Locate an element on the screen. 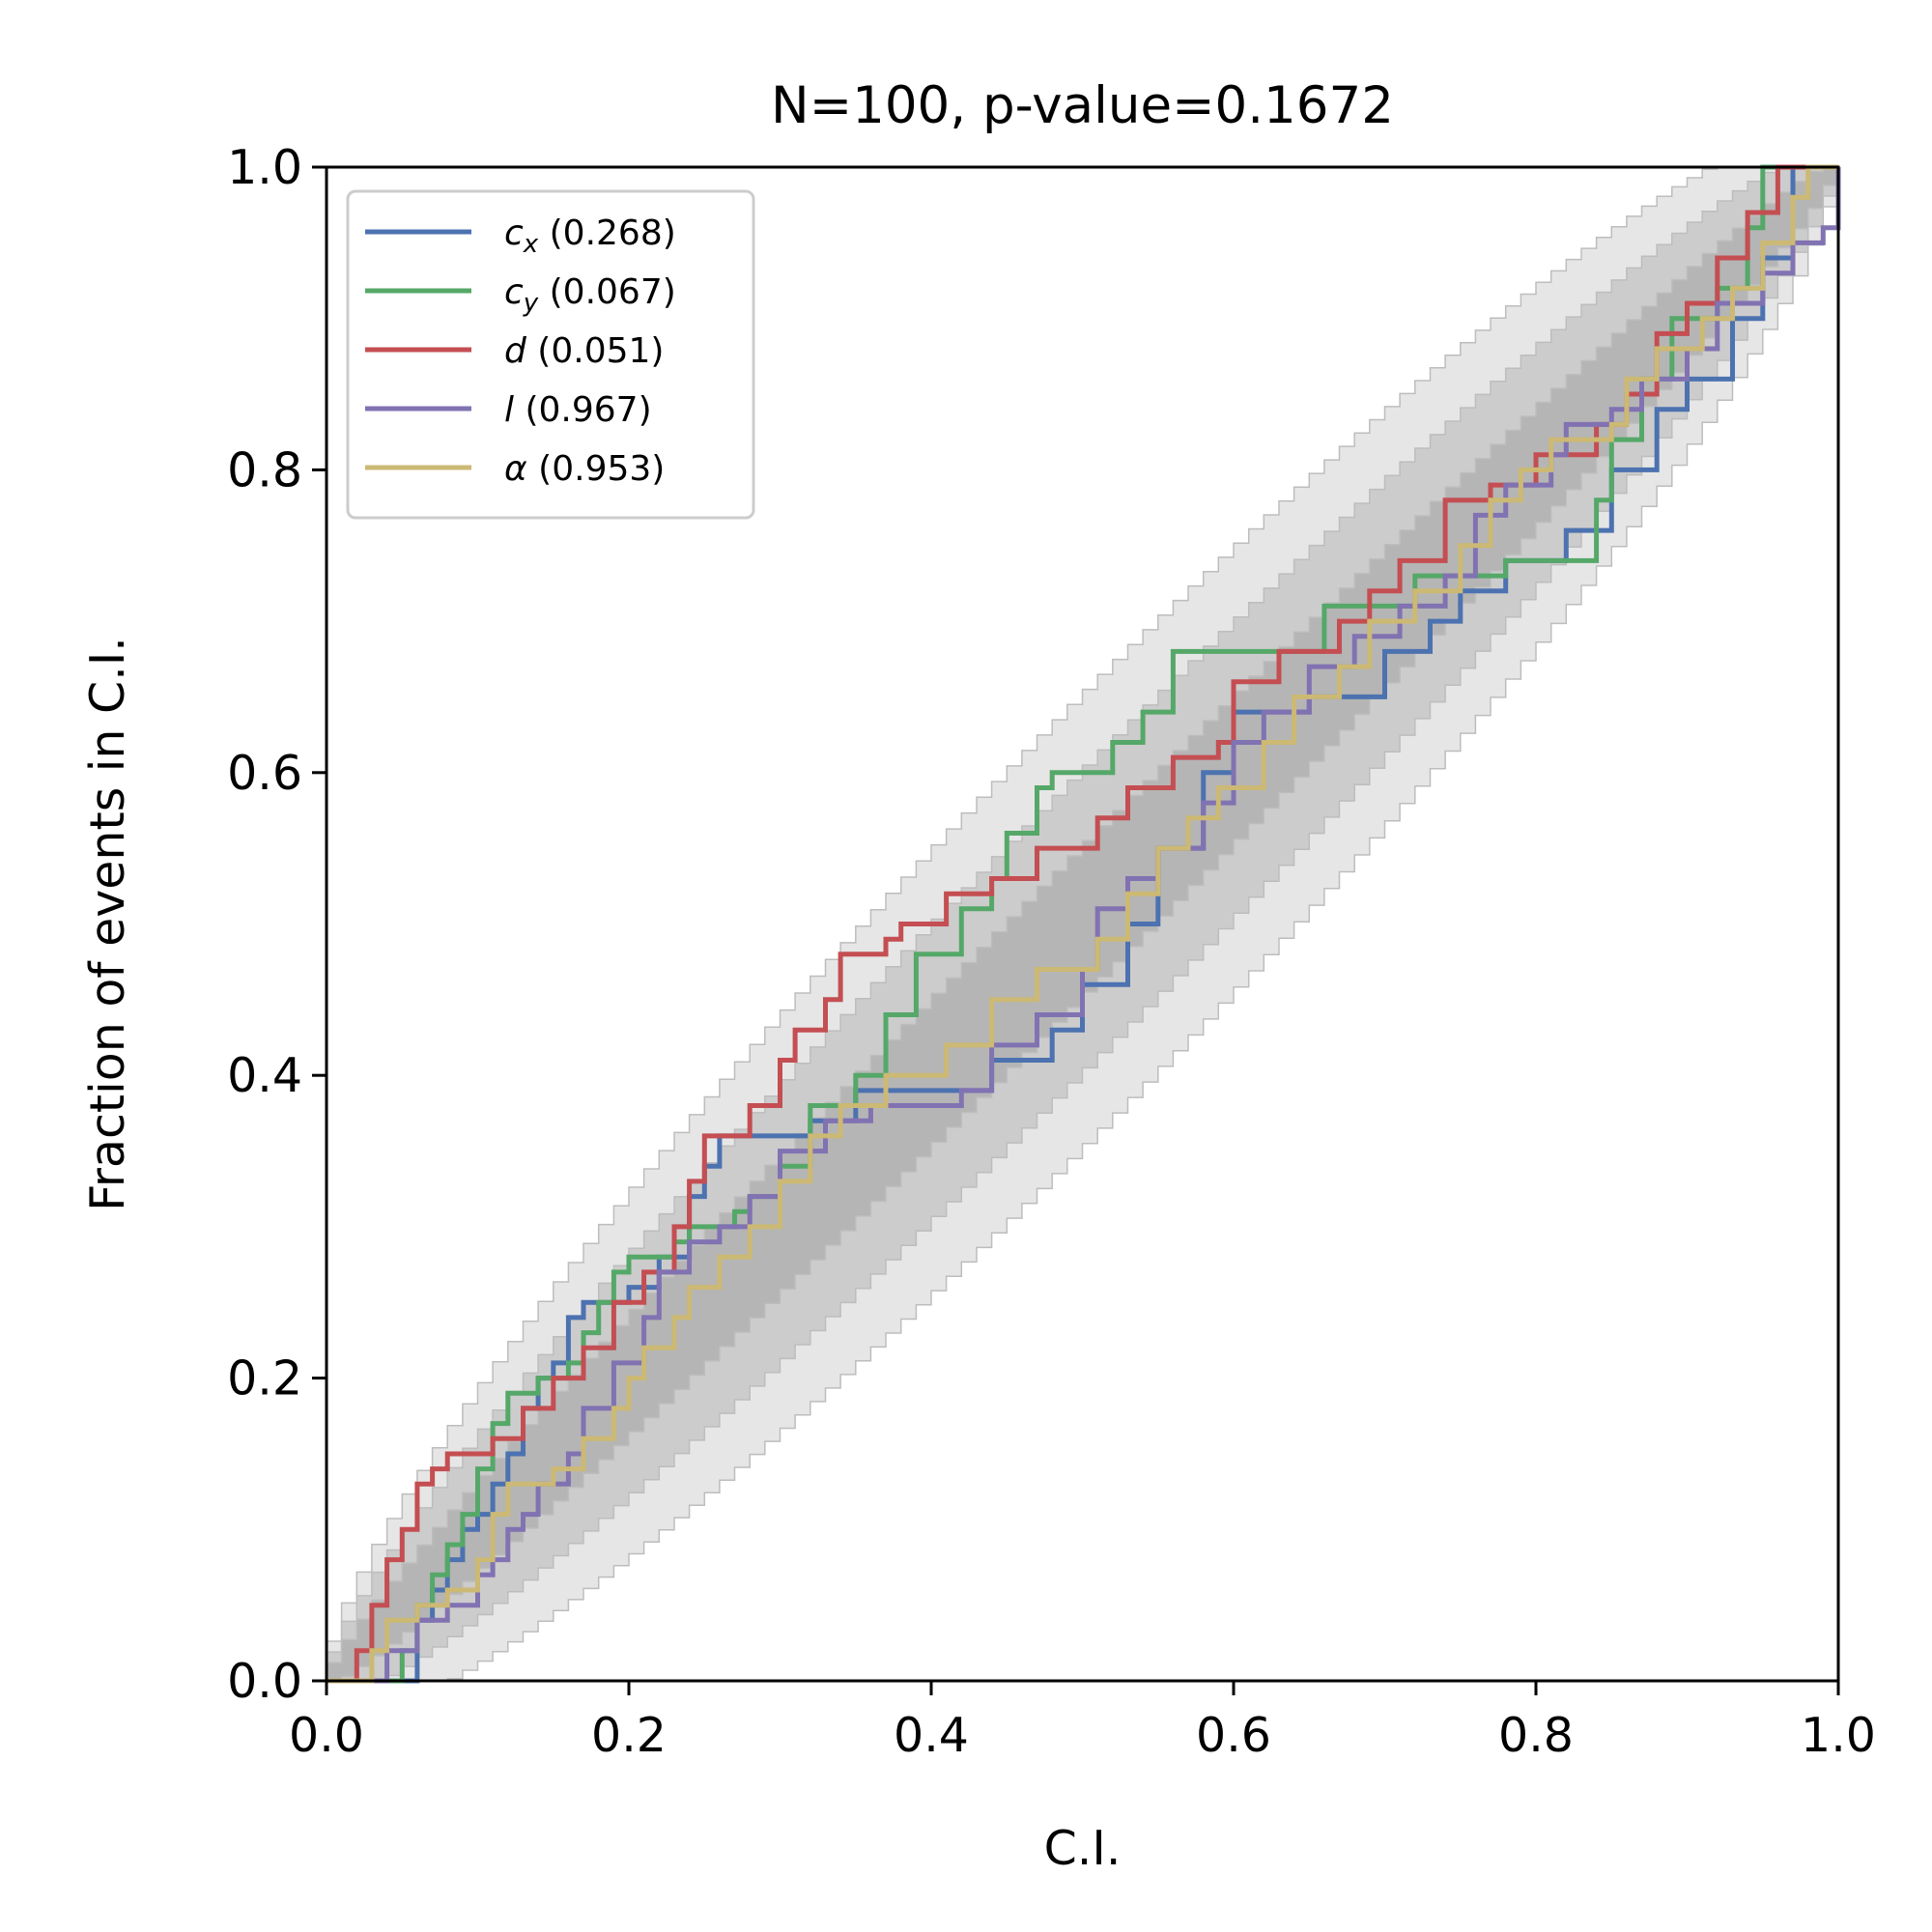 This screenshot has width=1932, height=1932. x-axis-ticks: 0.0 0.2 0.4 0.6 0.8 1.0 is located at coordinates (1082, 1722).